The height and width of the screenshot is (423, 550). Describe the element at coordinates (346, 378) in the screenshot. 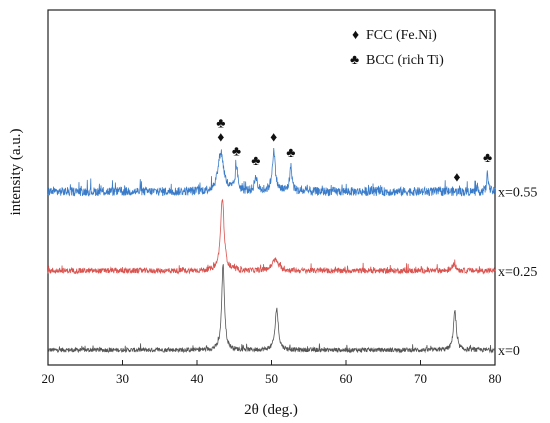

I see `x-tick-label: 60` at that location.